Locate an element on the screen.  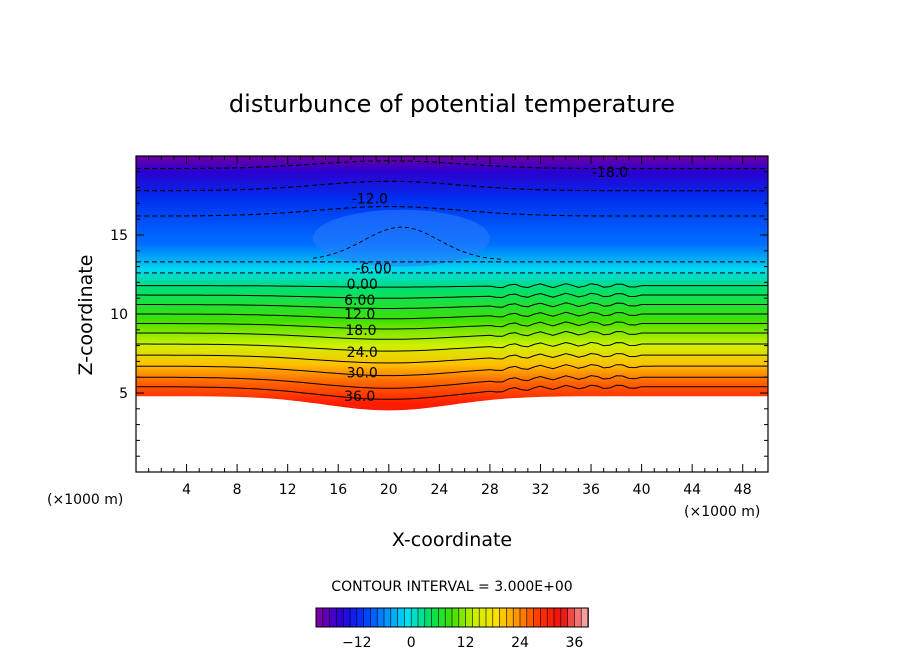
field-bump is located at coordinates (401, 238).